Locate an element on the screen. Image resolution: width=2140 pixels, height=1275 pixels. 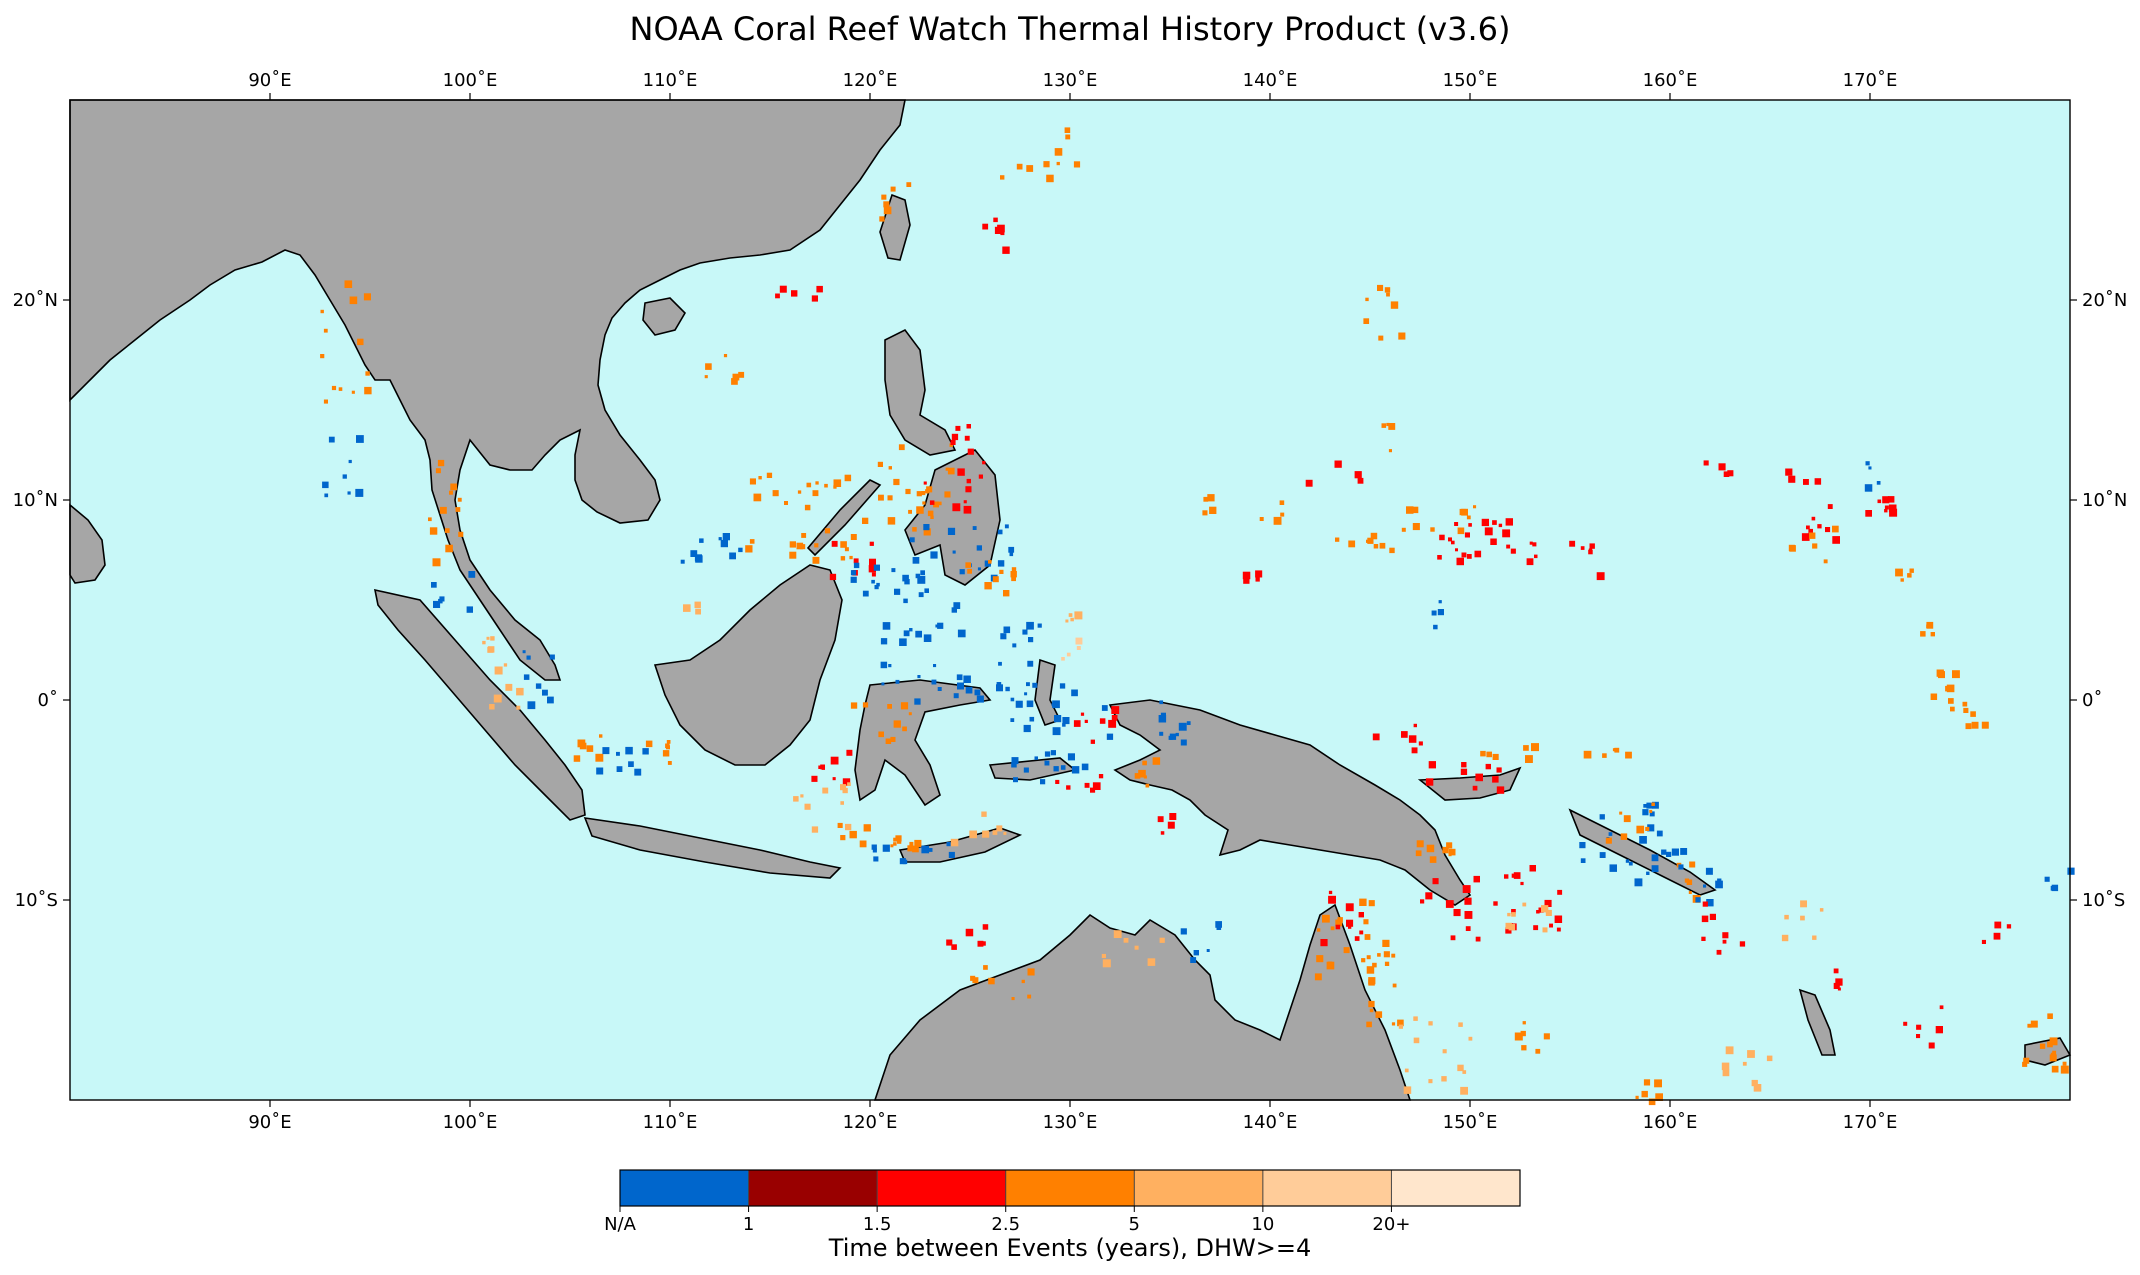
colorbar-bin is located at coordinates (1327, 1188).